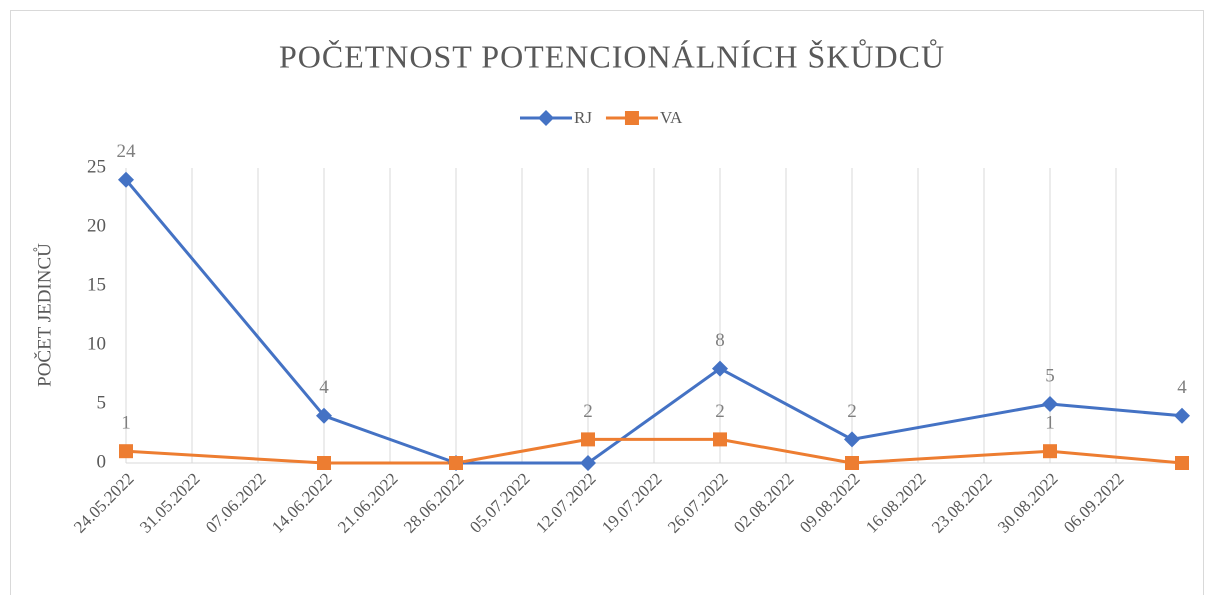 Image resolution: width=1214 pixels, height=595 pixels. I want to click on y-tick-label: 20, so click(96, 225).